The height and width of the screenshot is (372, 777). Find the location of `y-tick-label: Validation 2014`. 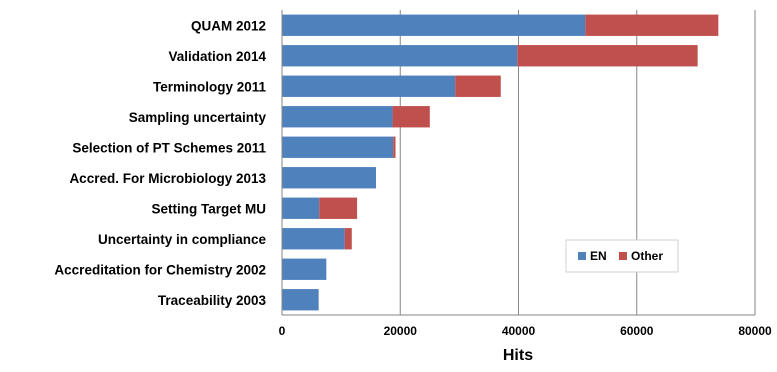

y-tick-label: Validation 2014 is located at coordinates (217, 56).